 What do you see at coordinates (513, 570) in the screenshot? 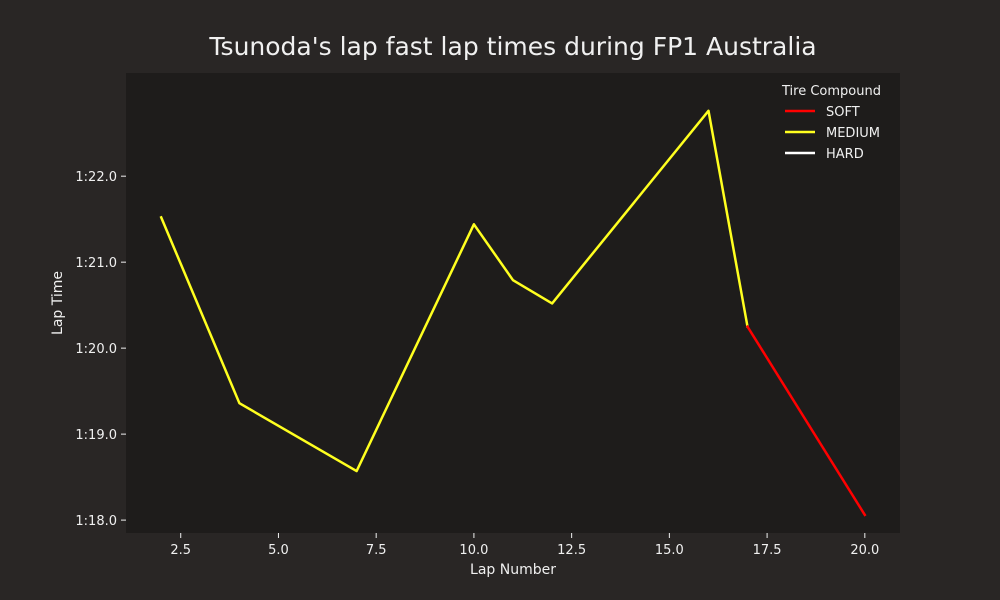
I see `x-axis-label: Lap Number` at bounding box center [513, 570].